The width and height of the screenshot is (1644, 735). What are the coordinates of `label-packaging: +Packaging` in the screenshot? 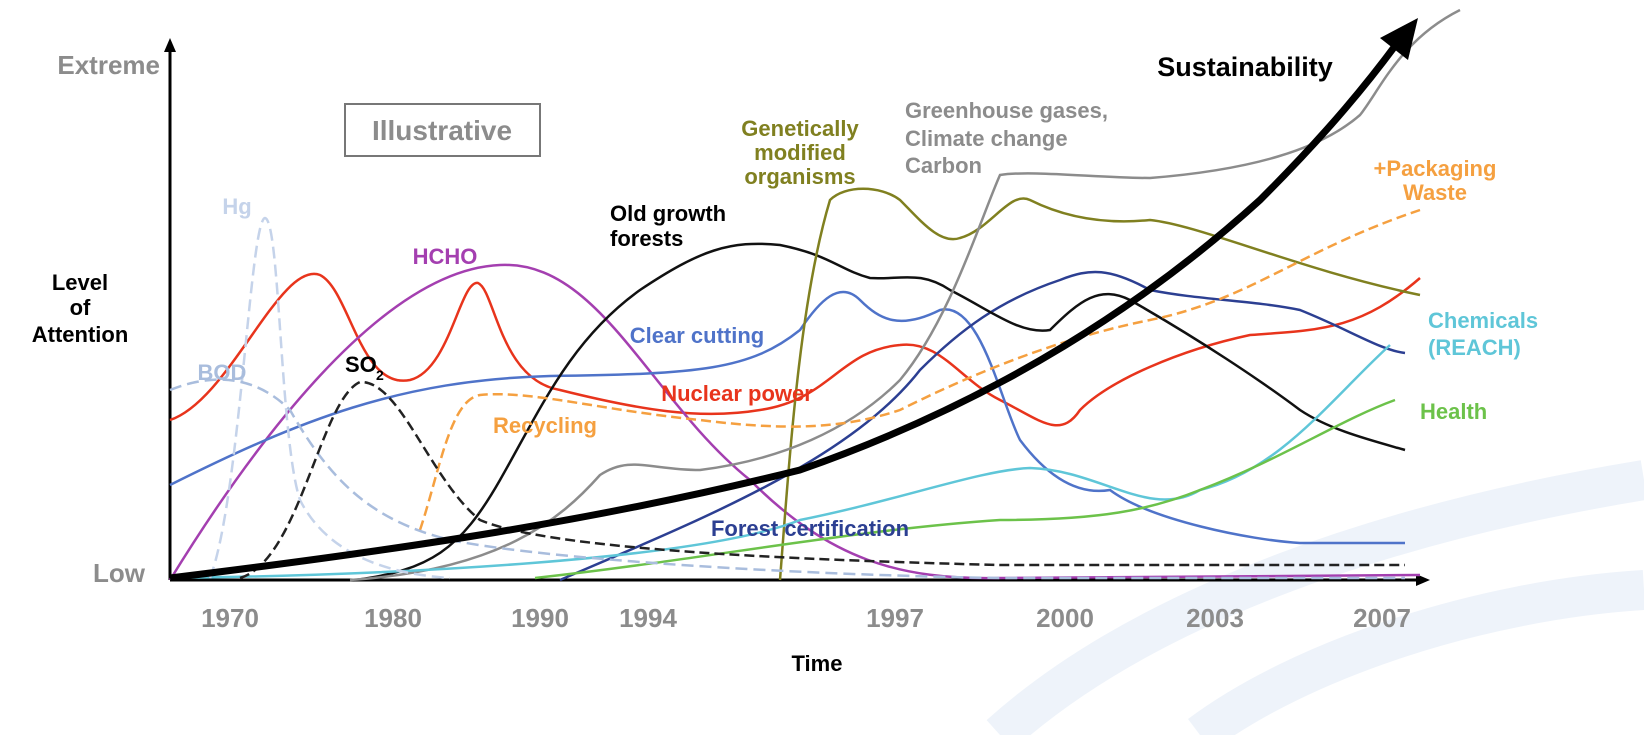 It's located at (1435, 168).